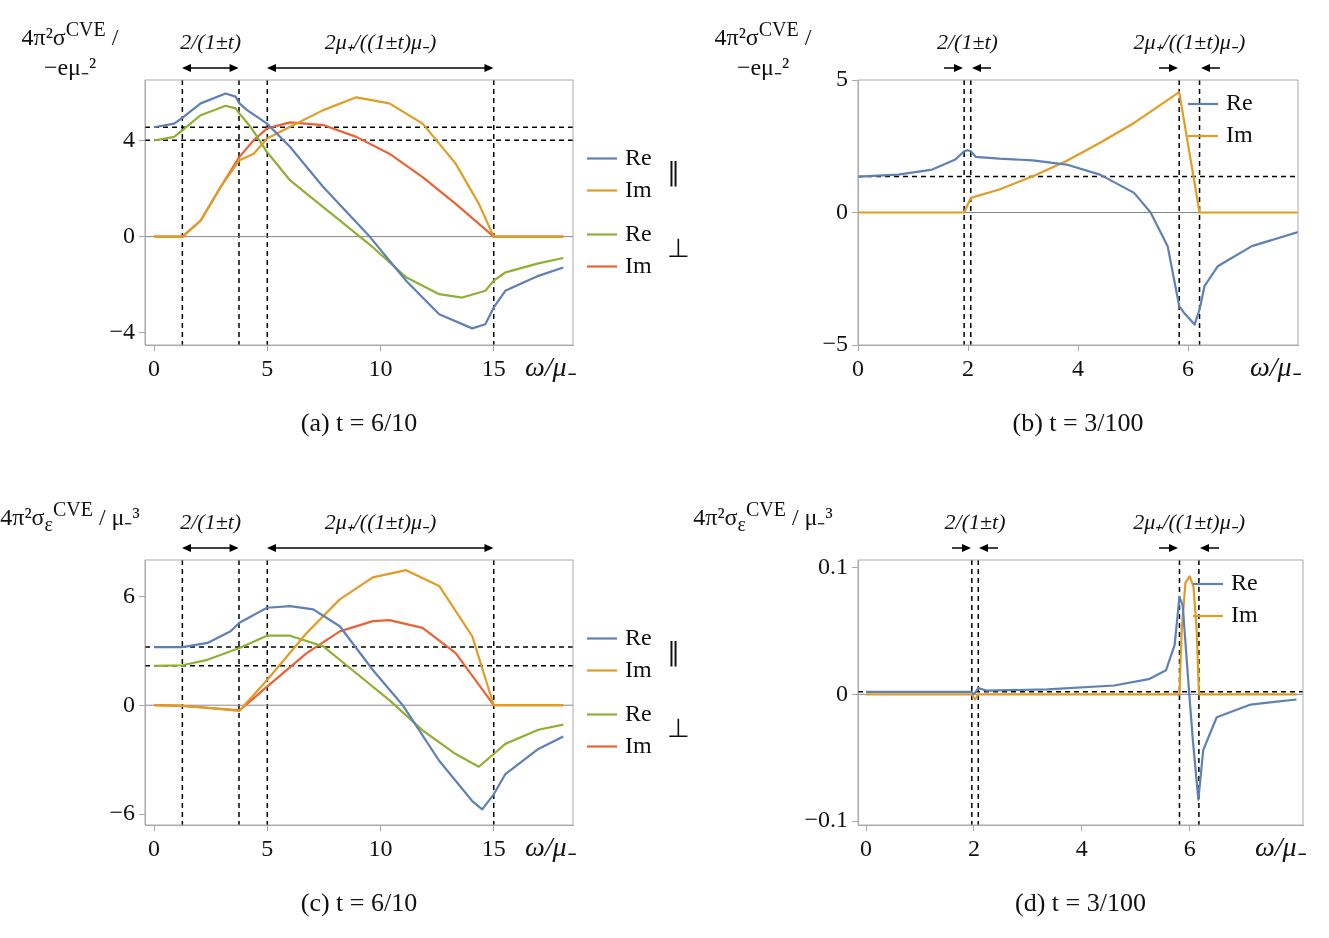  I want to click on y-tick-label: −5, so click(835, 343).